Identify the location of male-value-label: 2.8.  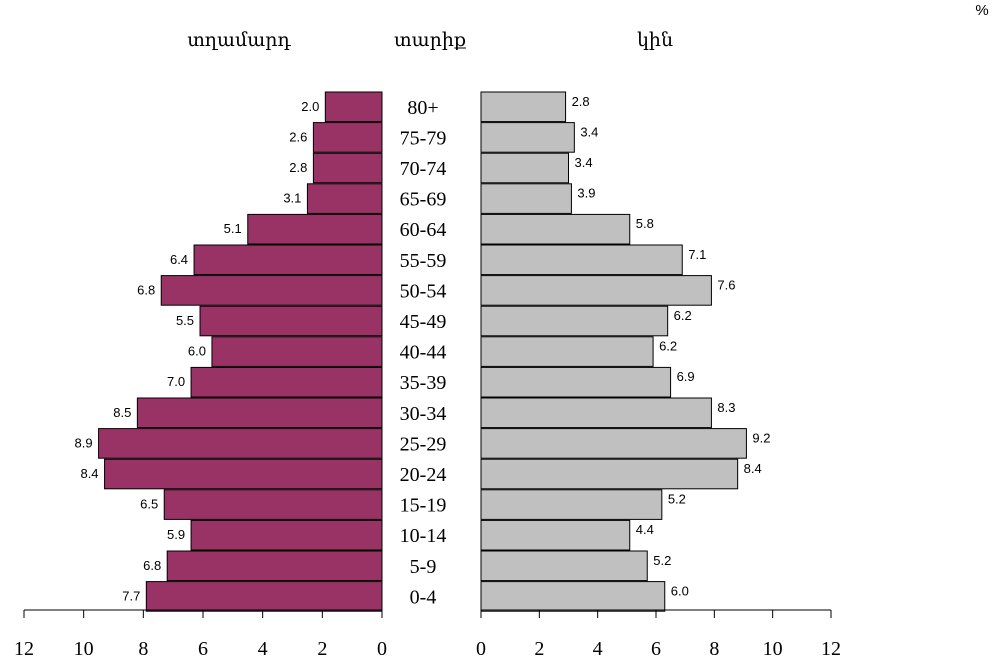
(298, 167).